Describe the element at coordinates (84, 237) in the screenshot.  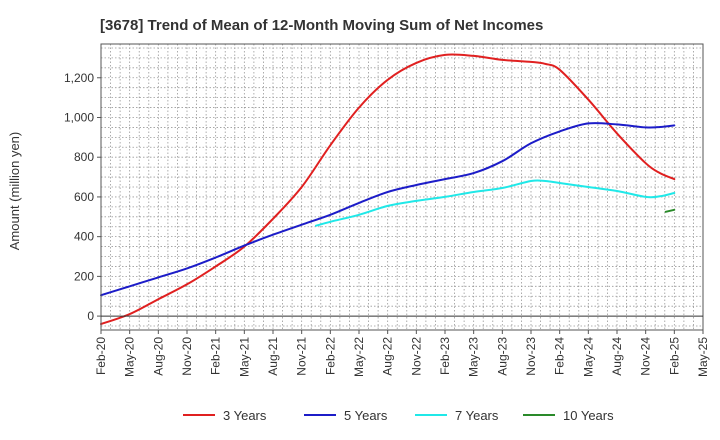
I see `y-tick-label: 400` at that location.